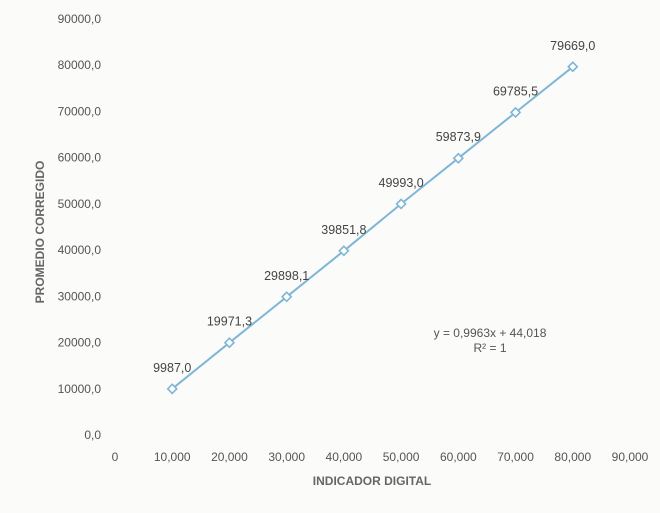 Image resolution: width=660 pixels, height=513 pixels. Describe the element at coordinates (372, 481) in the screenshot. I see `x-axis-title: INDICADOR DIGITAL` at that location.